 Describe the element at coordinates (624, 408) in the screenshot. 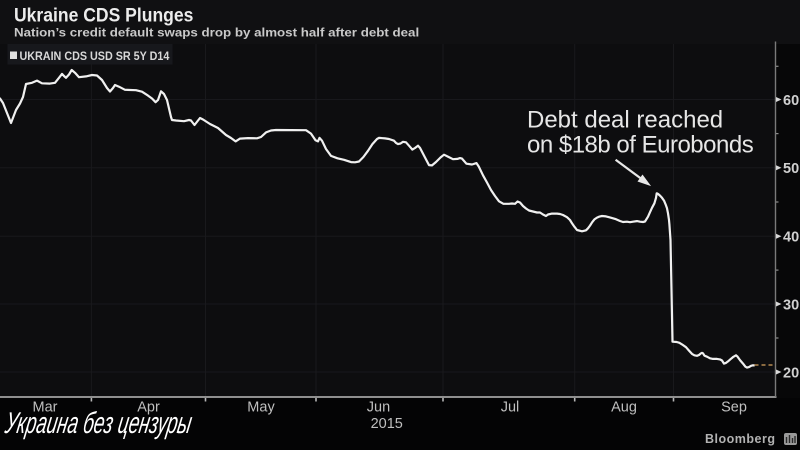

I see `svg-text: Aug` at that location.